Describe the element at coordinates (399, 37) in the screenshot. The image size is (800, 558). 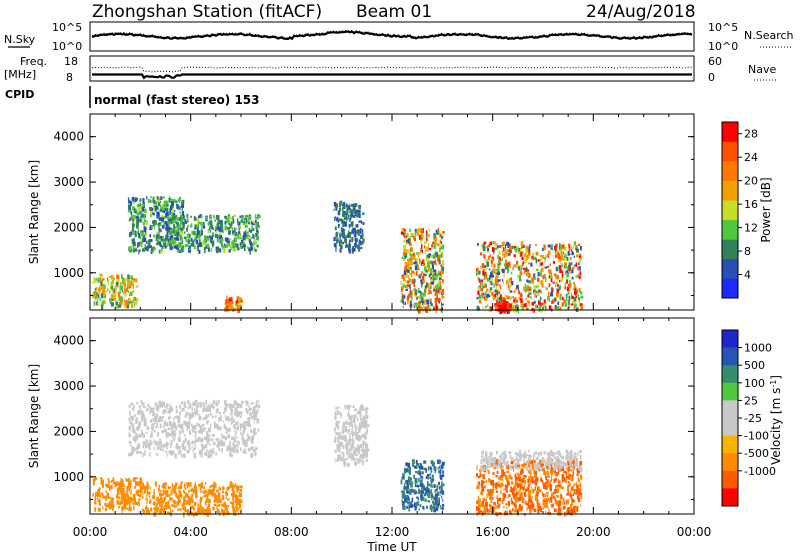
I see `nsky-panel: N.Sky 10^5 10^0 10^5 10^0 N.Search` at that location.